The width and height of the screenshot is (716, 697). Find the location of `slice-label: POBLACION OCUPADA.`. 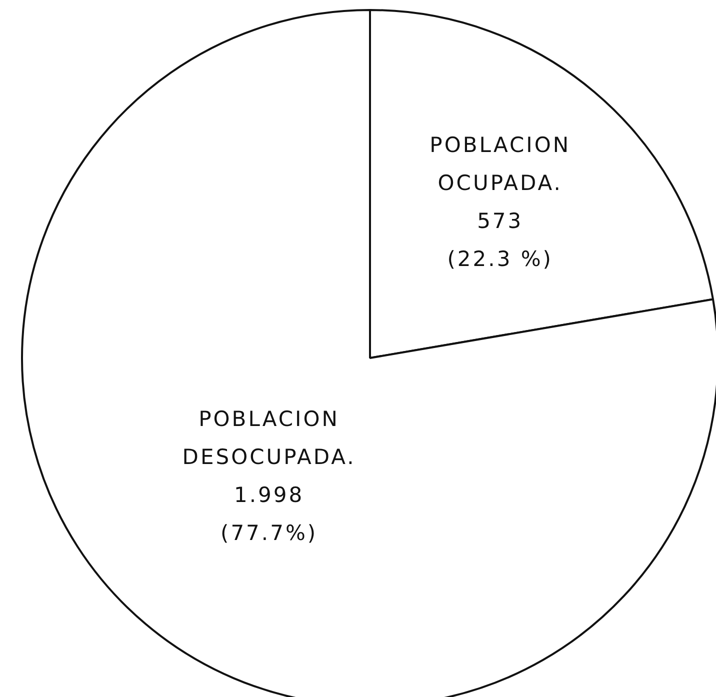

slice-label: POBLACION OCUPADA. is located at coordinates (500, 164).